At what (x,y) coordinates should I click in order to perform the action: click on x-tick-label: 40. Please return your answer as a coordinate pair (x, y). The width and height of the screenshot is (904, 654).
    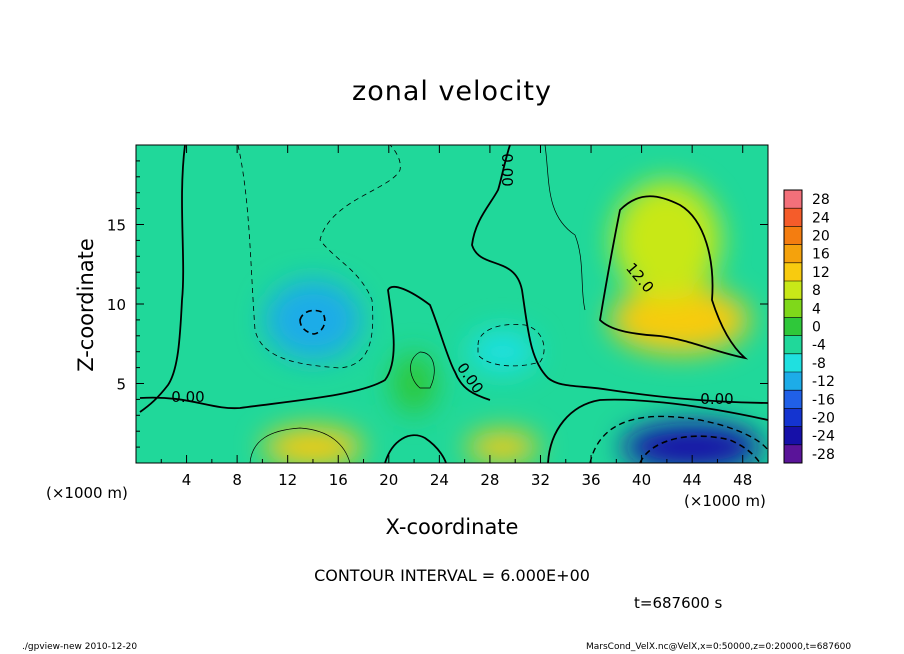
    Looking at the image, I should click on (641, 480).